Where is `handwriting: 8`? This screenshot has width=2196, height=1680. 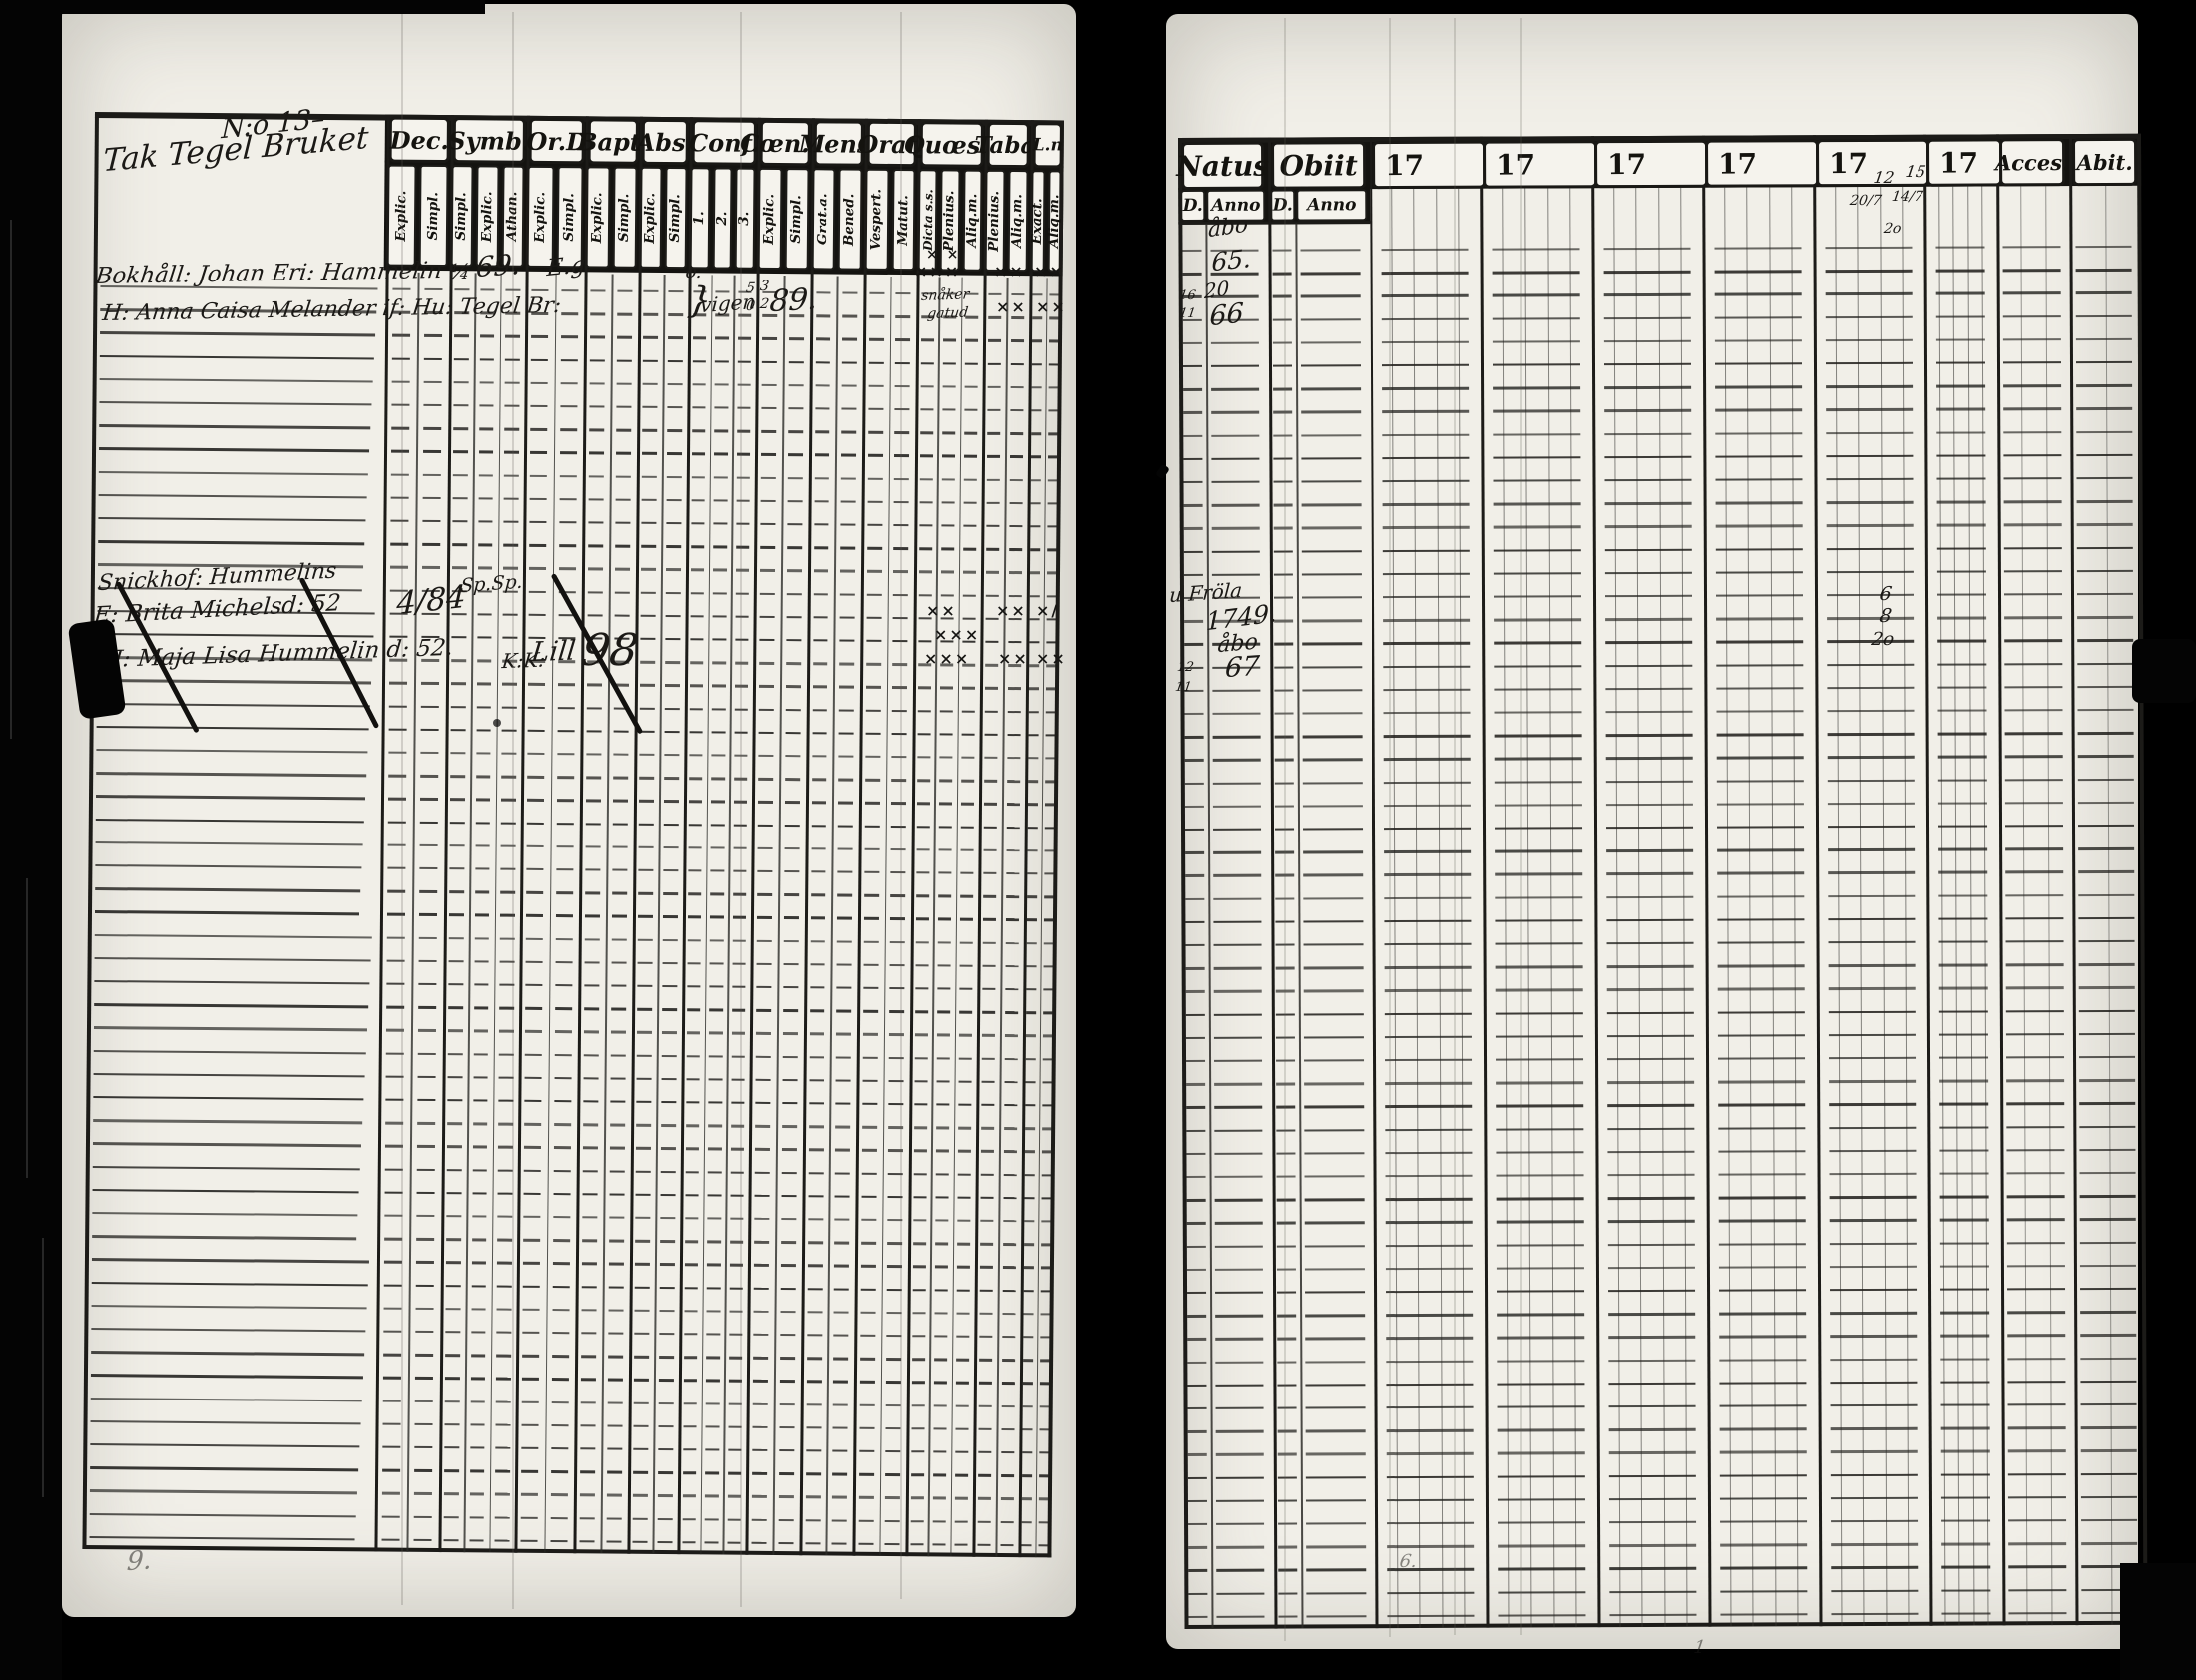
handwriting: 8 is located at coordinates (1886, 616).